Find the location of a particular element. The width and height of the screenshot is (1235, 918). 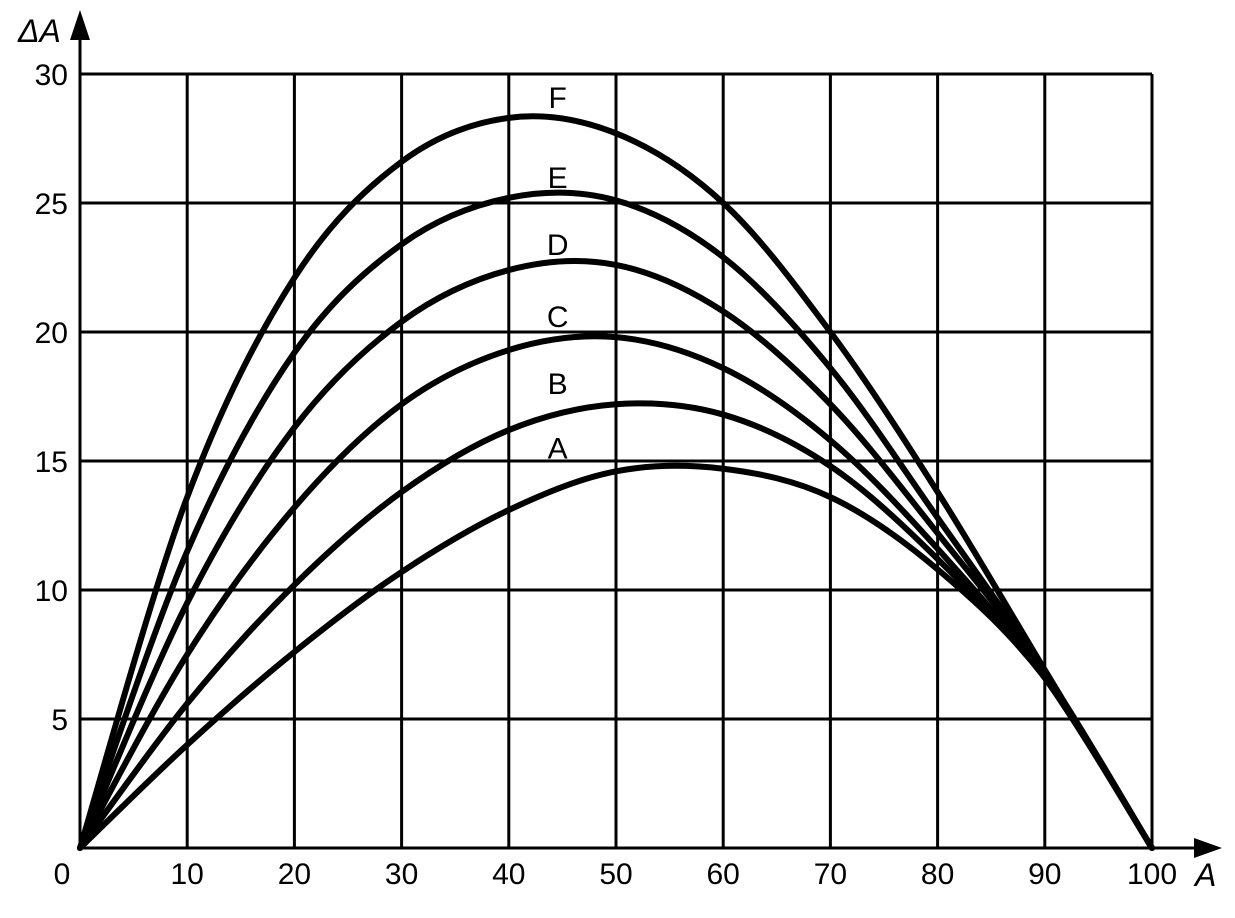

series-label-f: F is located at coordinates (558, 98).